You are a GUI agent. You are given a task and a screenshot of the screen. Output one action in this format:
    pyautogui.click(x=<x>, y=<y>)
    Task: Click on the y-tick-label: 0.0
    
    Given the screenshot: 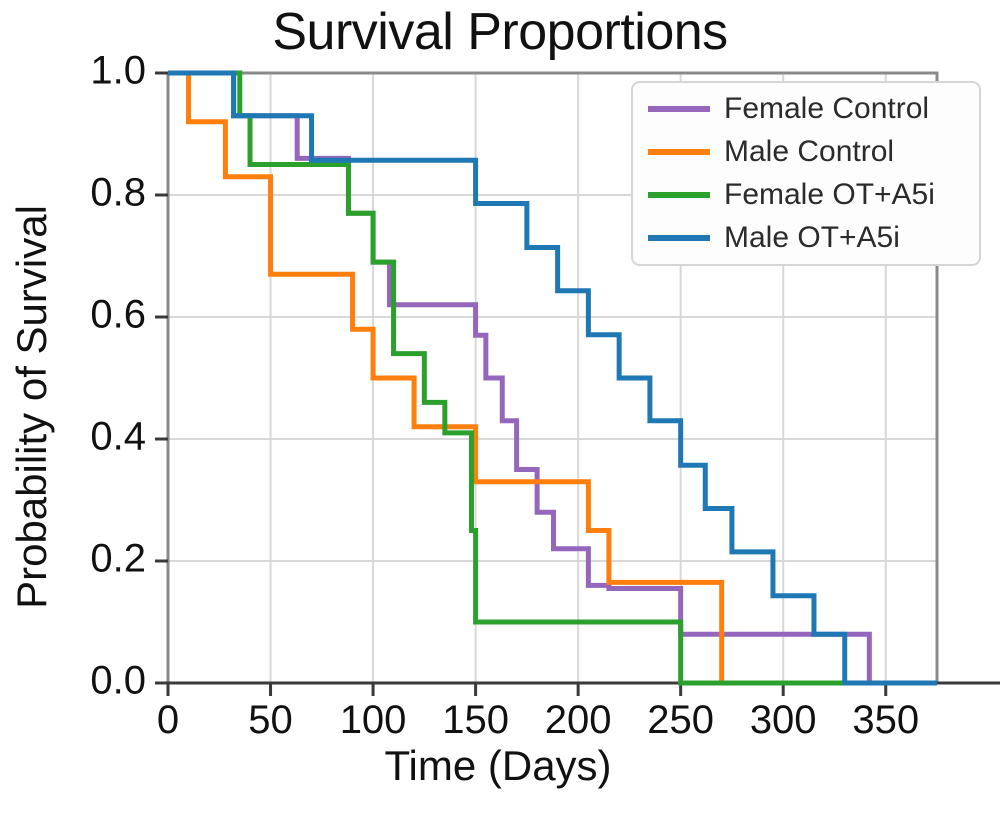 What is the action you would take?
    pyautogui.click(x=118, y=681)
    